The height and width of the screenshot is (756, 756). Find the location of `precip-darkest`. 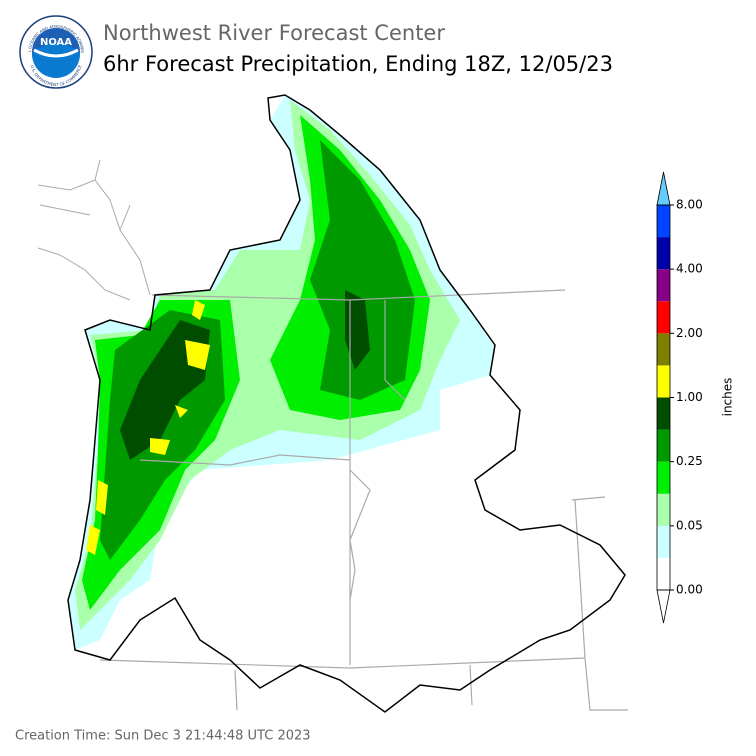

precip-darkest is located at coordinates (245, 375).